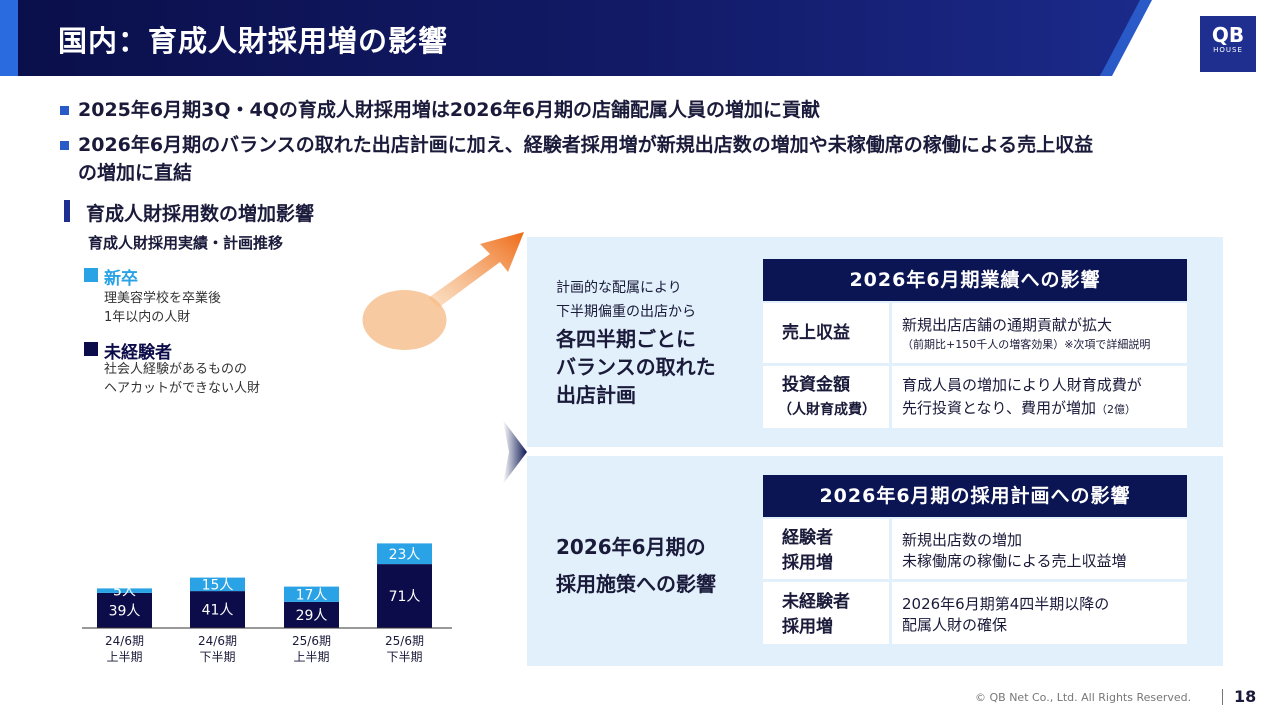 Image resolution: width=1280 pixels, height=720 pixels. I want to click on upper-small-line-2: 下半期偏重の出店から, so click(626, 312).